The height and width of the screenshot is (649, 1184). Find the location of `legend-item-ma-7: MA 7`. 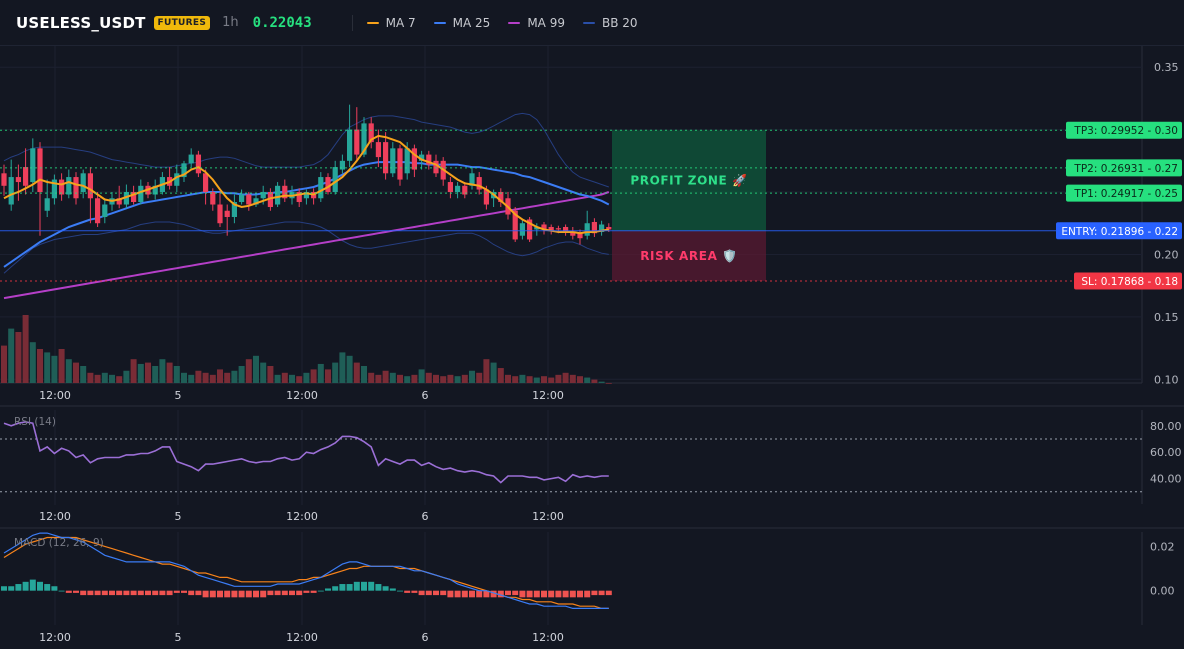

legend-item-ma-7: MA 7 is located at coordinates (391, 23).